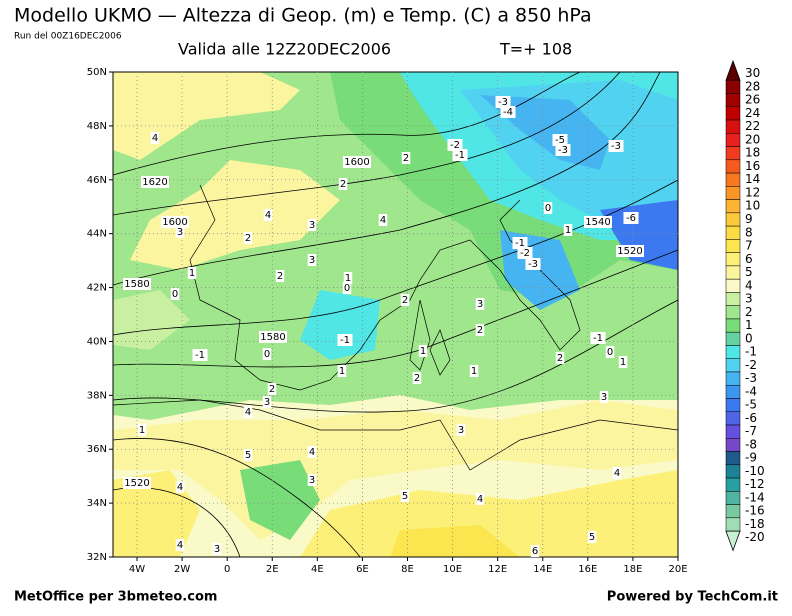  I want to click on colorbar-label: -14, so click(755, 497).